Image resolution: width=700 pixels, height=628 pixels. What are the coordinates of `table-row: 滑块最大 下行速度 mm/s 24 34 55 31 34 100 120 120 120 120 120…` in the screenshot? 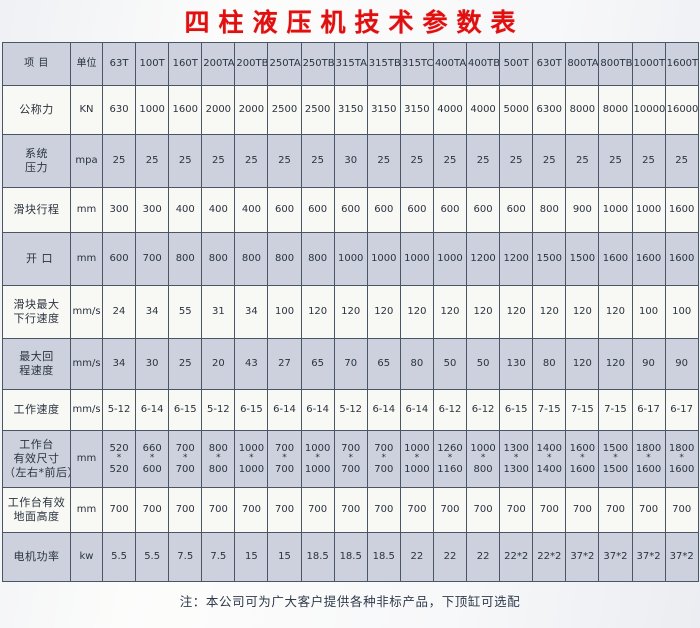 It's located at (350, 312).